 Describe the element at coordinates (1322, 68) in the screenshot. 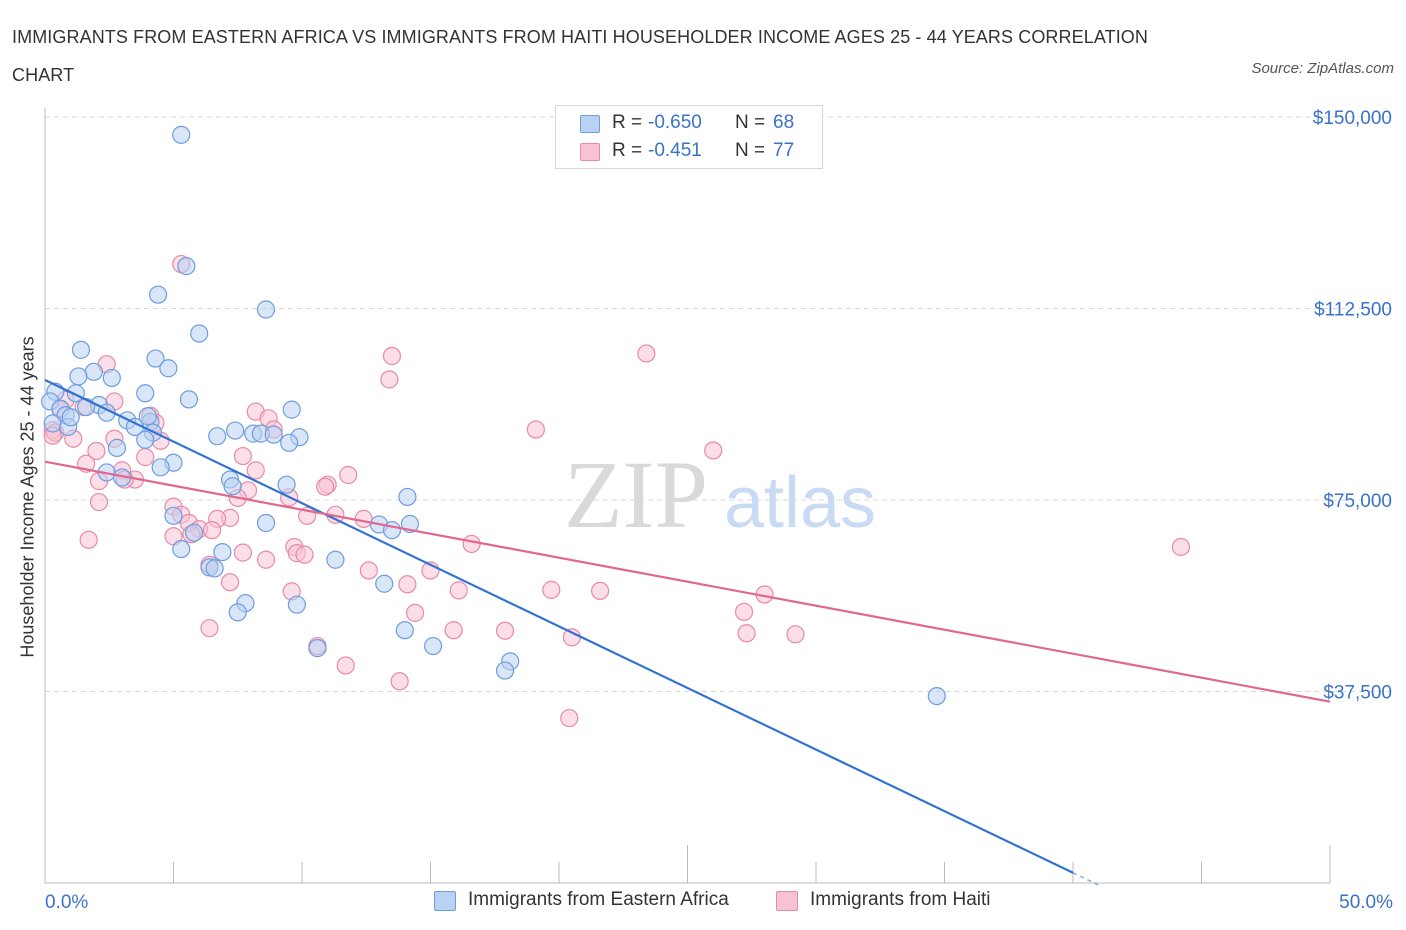

I see `chart-source: Source: ZipAtlas.com` at that location.